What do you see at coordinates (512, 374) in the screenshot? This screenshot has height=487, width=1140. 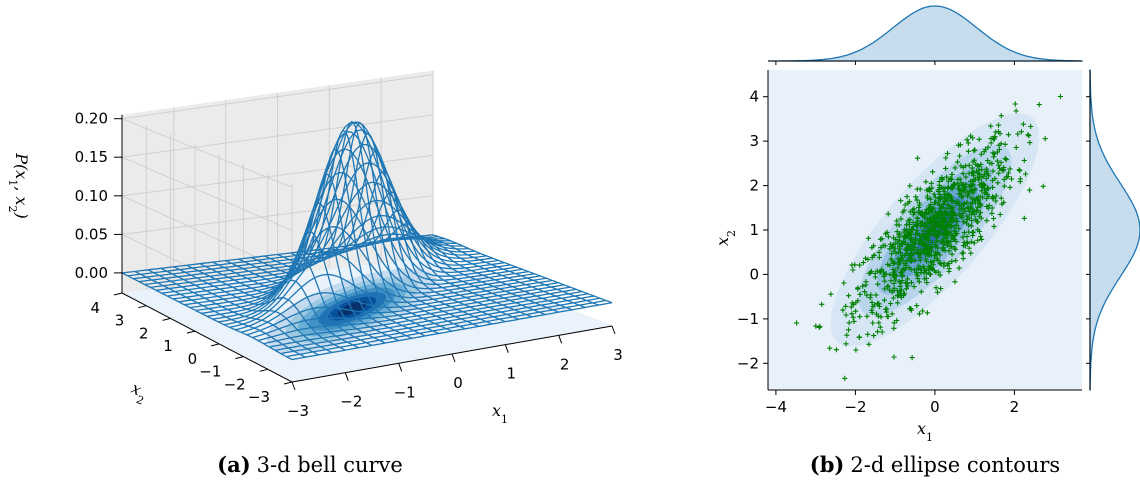 I see `x-tick-label-3d: 1` at bounding box center [512, 374].